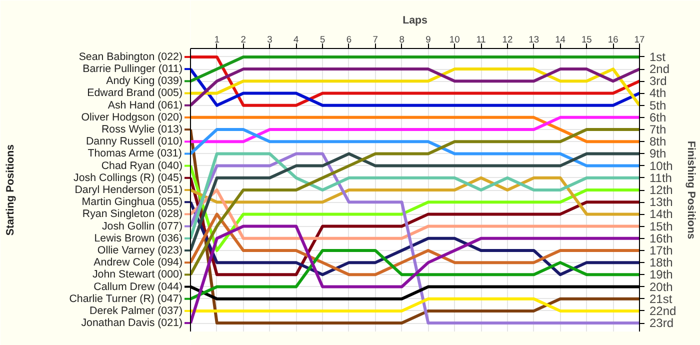 Image resolution: width=700 pixels, height=345 pixels. What do you see at coordinates (658, 129) in the screenshot?
I see `y-tick-label: 7th` at bounding box center [658, 129].